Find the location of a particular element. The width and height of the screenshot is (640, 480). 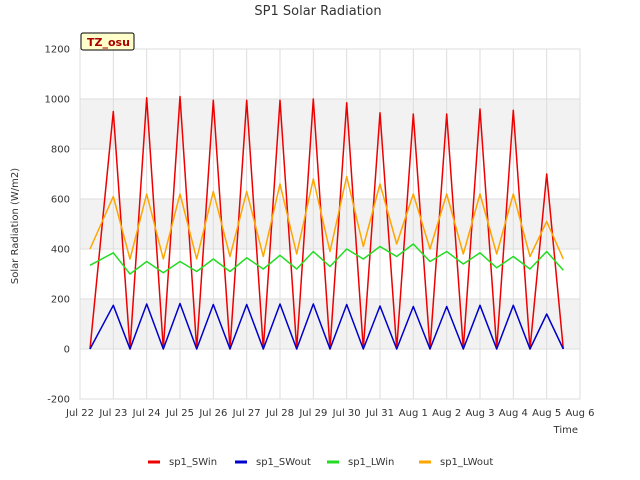

series-line-sp1_LWout is located at coordinates (326, 217).